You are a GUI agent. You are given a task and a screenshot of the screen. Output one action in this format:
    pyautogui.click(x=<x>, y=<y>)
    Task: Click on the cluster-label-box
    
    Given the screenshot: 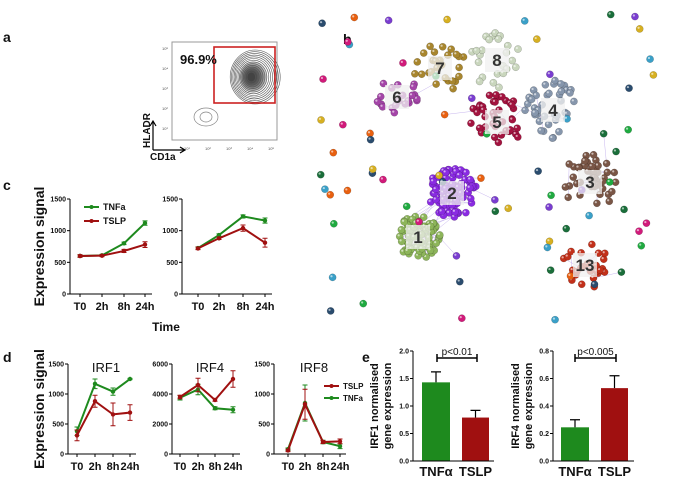 What is the action you would take?
    pyautogui.click(x=585, y=265)
    